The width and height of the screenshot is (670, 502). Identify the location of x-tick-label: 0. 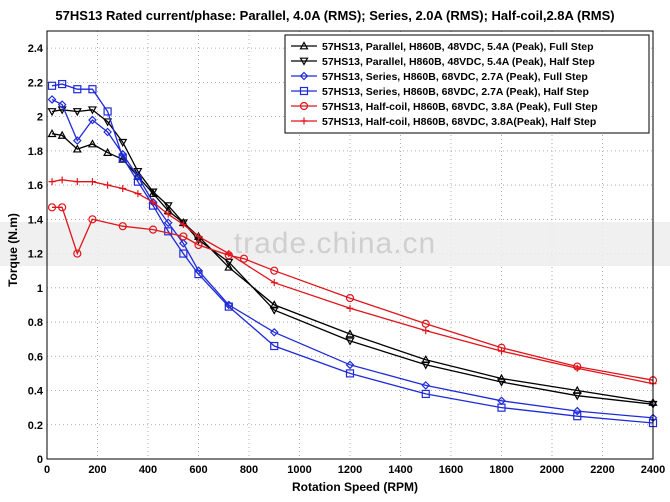
(47, 470).